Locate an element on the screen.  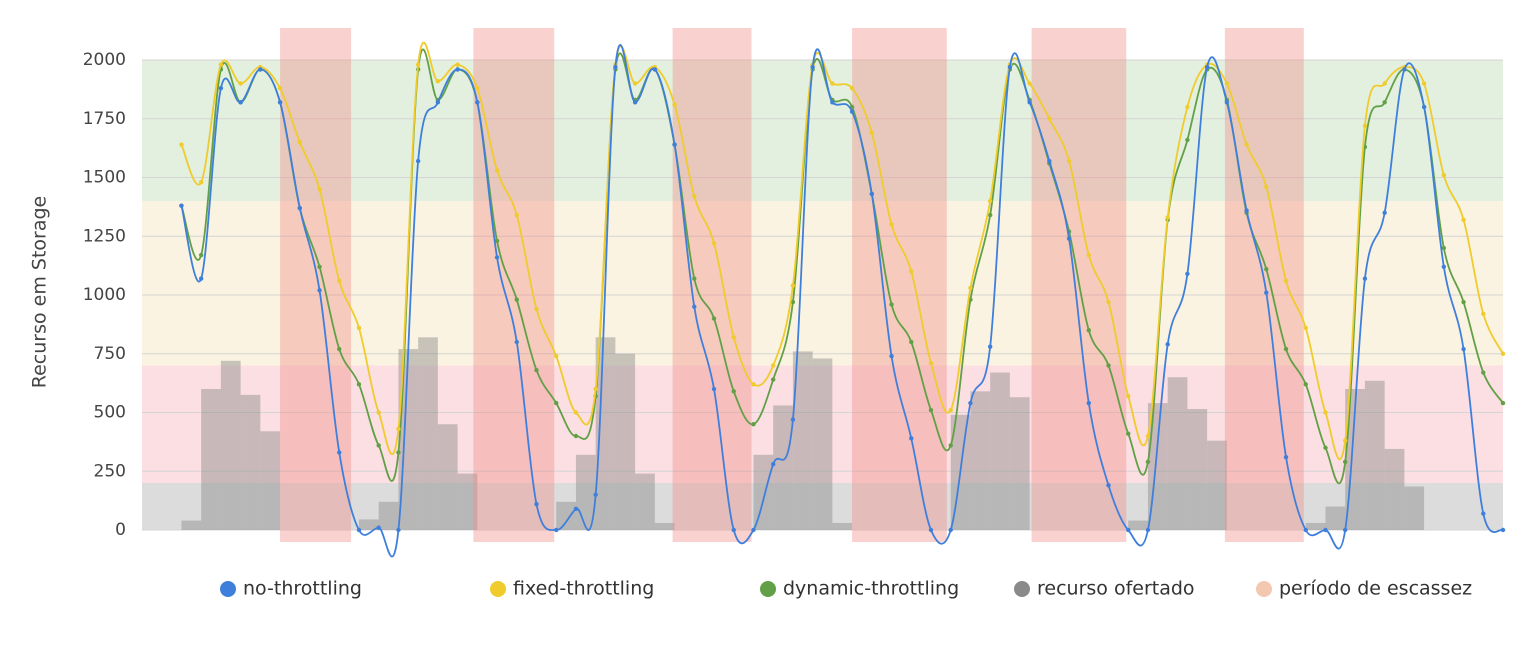
y-tick-label: 1500 is located at coordinates (104, 178).